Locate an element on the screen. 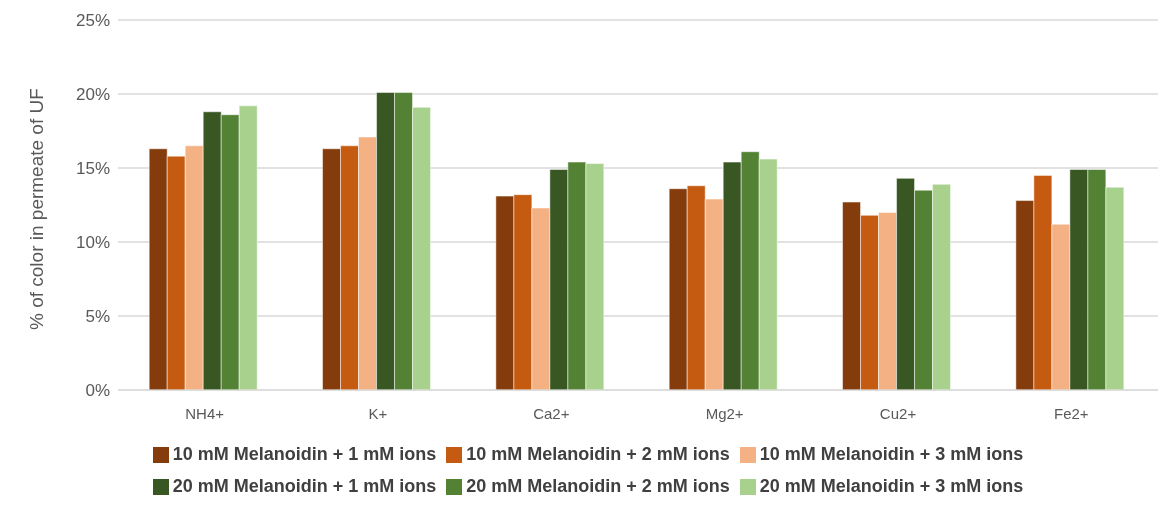 This screenshot has width=1175, height=510. legend-label: 10 mM Melanoidin + 2 mM ions is located at coordinates (598, 454).